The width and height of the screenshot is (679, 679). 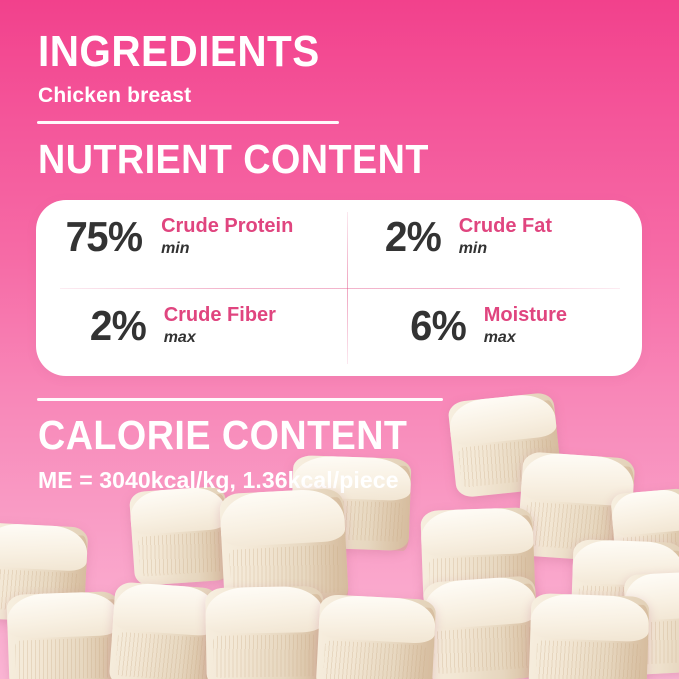 I want to click on nutrient-value: 6%, so click(x=438, y=325).